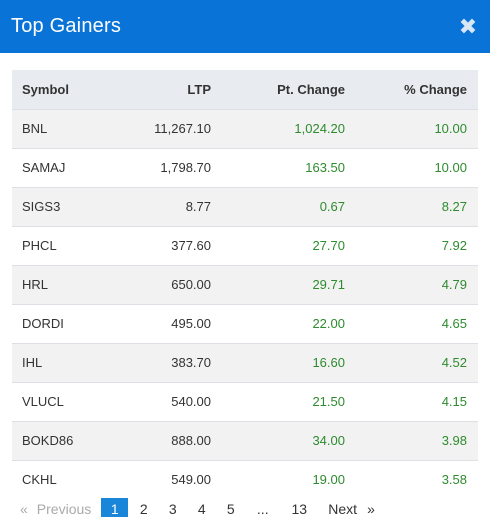  I want to click on cell-pct-change: 8.27, so click(454, 206).